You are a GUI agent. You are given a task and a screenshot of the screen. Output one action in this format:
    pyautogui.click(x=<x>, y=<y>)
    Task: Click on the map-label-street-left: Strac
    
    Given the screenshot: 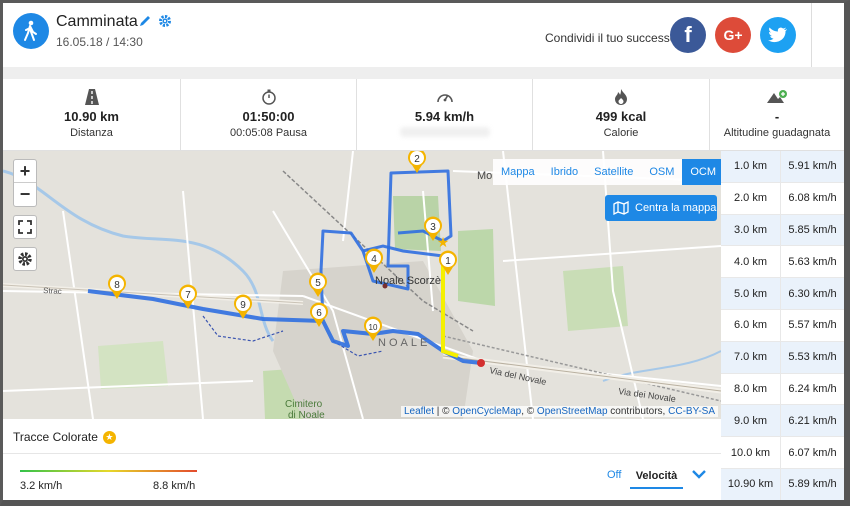 What is the action you would take?
    pyautogui.click(x=52, y=291)
    